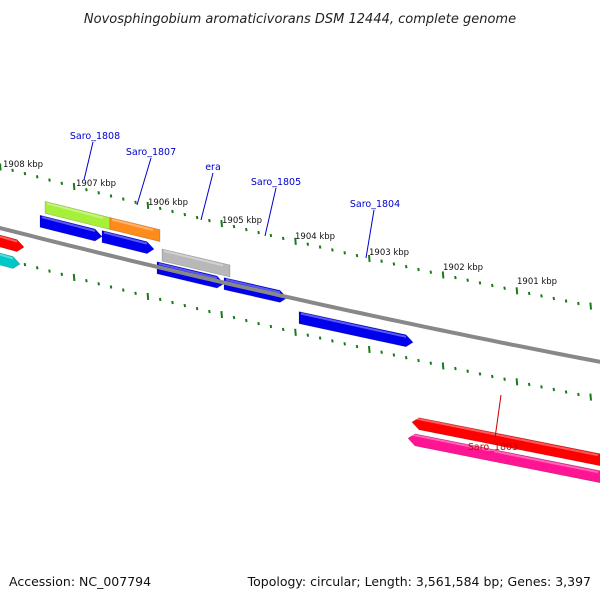  I want to click on gene-red-left-highlight, so click(9, 239).